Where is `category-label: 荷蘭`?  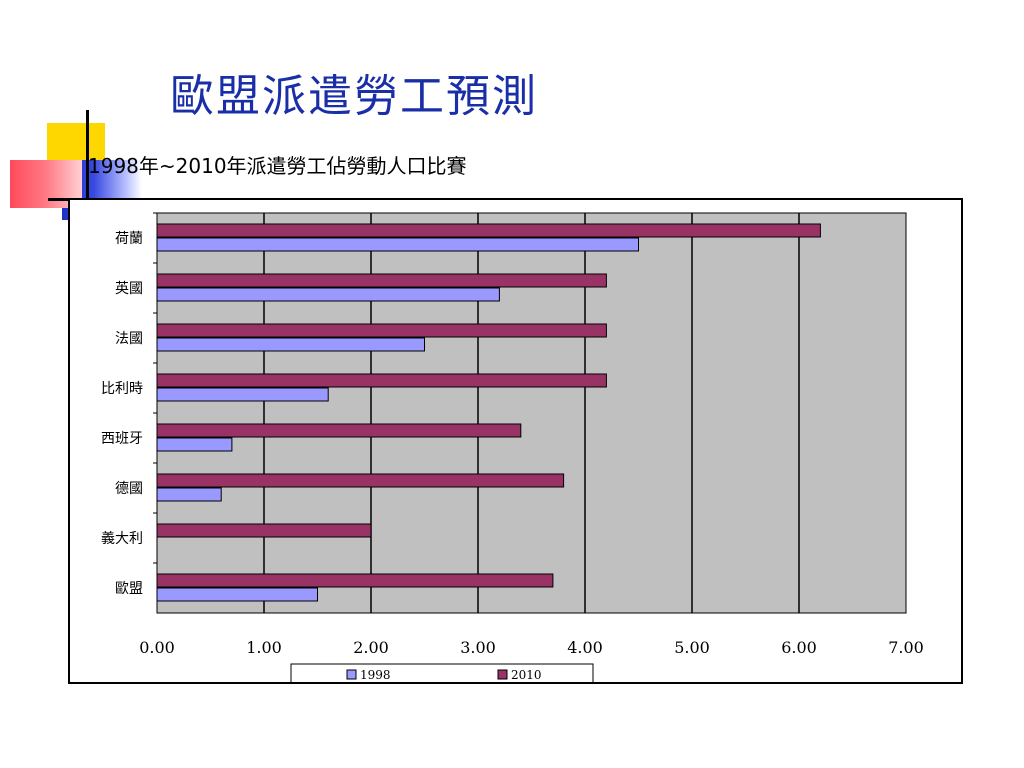 category-label: 荷蘭 is located at coordinates (129, 239).